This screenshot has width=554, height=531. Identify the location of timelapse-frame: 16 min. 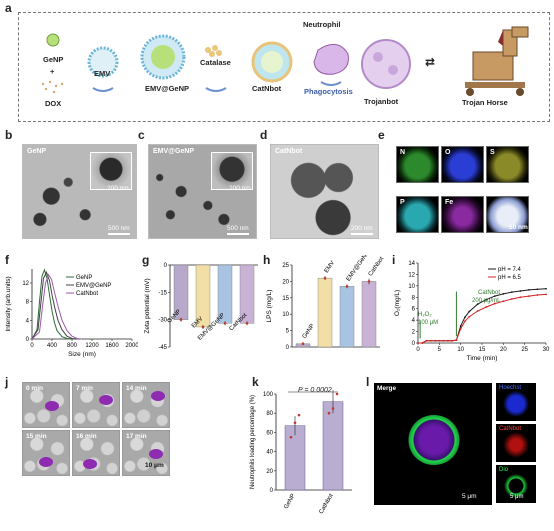
(96, 453).